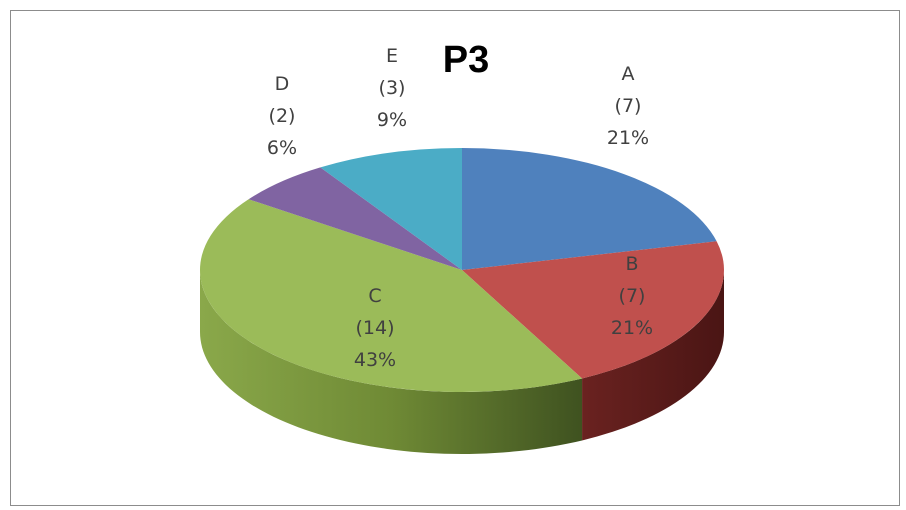  Describe the element at coordinates (628, 74) in the screenshot. I see `data-label-a-label: A` at that location.